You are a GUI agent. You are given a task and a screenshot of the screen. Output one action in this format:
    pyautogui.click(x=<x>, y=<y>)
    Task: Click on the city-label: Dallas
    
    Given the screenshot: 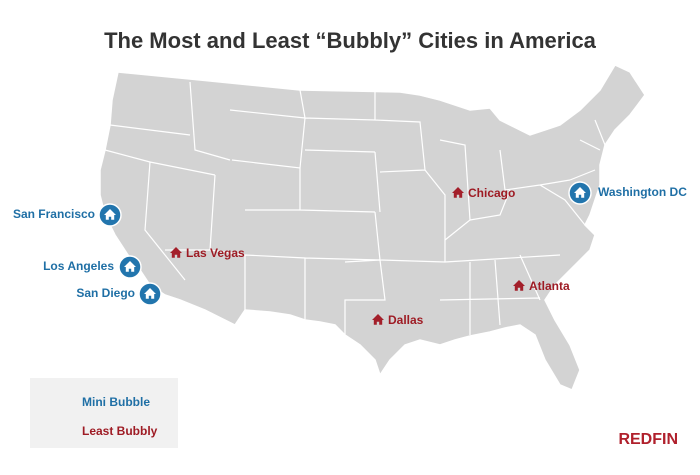 What is the action you would take?
    pyautogui.click(x=406, y=320)
    